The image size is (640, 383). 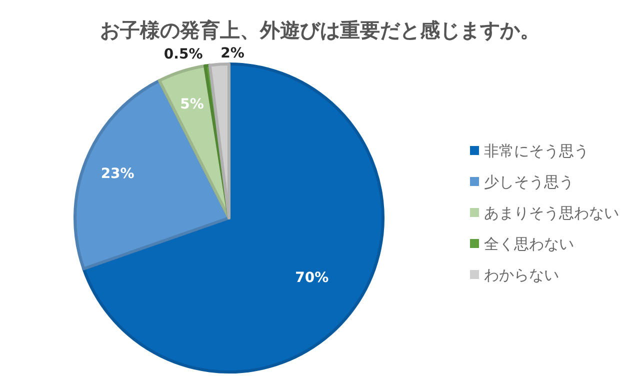 I want to click on legend-label: 全く思わない, so click(x=529, y=244).